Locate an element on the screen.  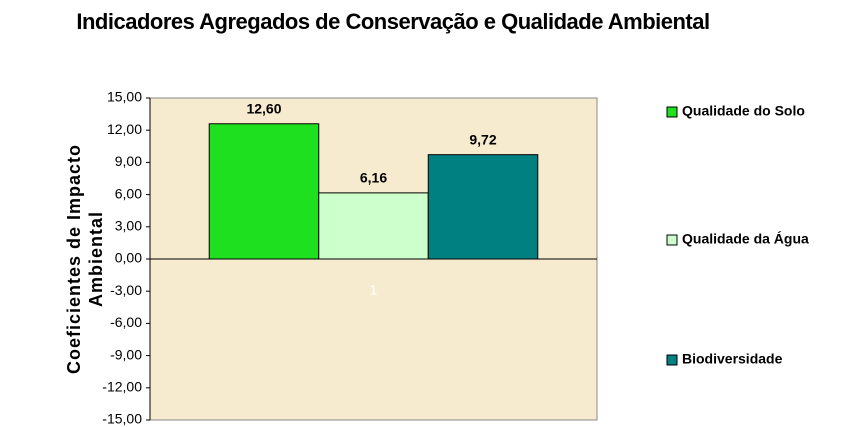
y-tick-label: 9,00 is located at coordinates (128, 161).